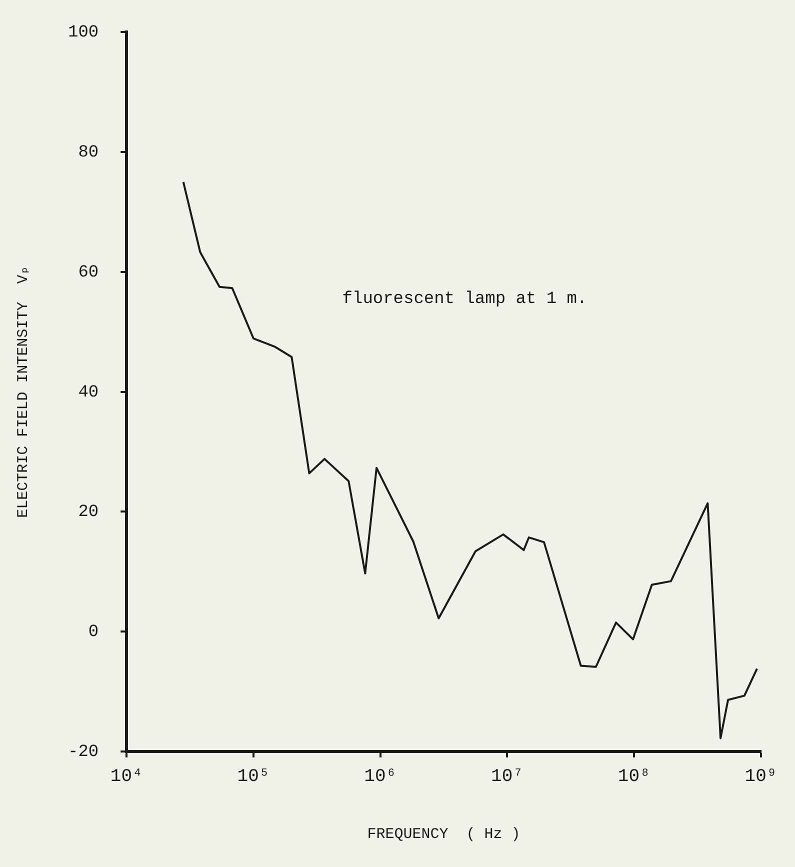 This screenshot has height=867, width=795. I want to click on x-tick-label: 10⁷, so click(507, 776).